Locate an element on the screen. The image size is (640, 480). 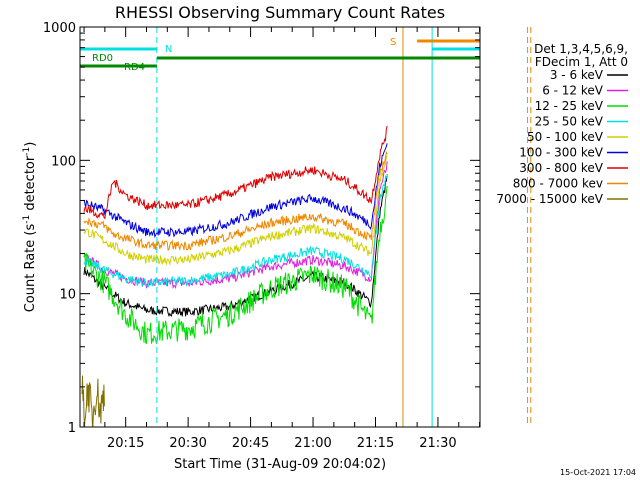
footer-date: 15-Oct-2021 17:04 is located at coordinates (598, 472).